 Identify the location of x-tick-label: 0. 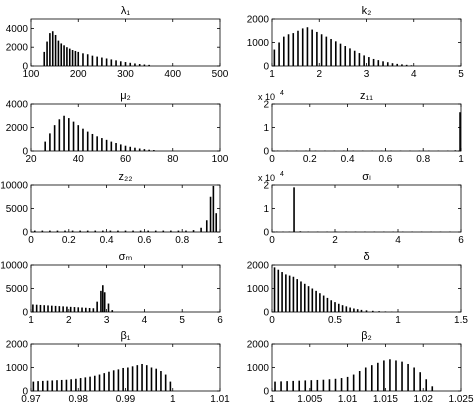
(272, 159).